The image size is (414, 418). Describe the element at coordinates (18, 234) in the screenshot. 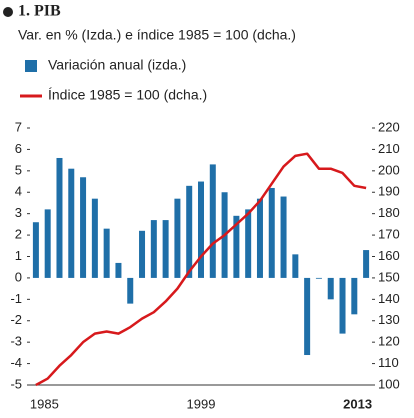

I see `y-tick-label: 2` at that location.